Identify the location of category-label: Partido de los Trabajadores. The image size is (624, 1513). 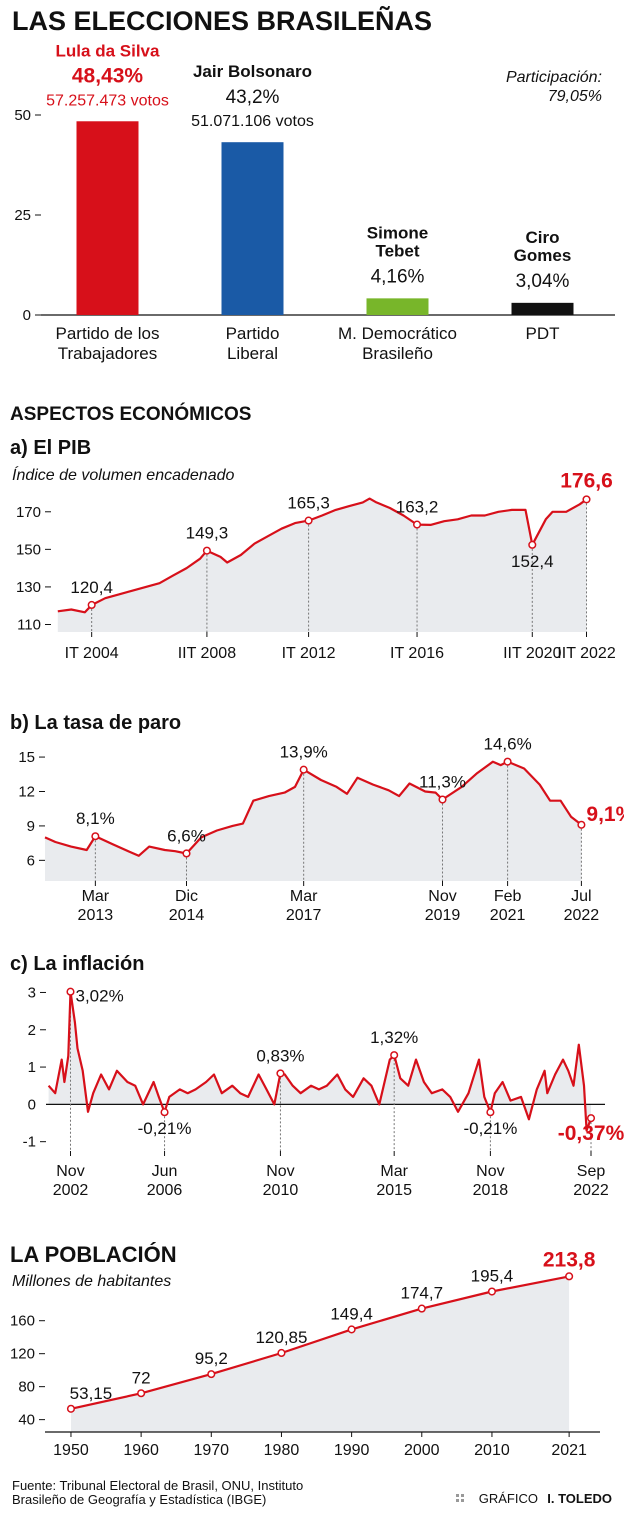
(108, 343).